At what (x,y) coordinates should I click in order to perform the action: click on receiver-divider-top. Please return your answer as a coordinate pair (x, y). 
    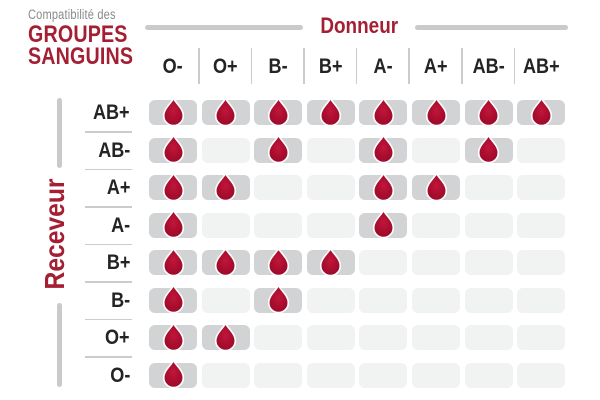
    Looking at the image, I should click on (59, 133).